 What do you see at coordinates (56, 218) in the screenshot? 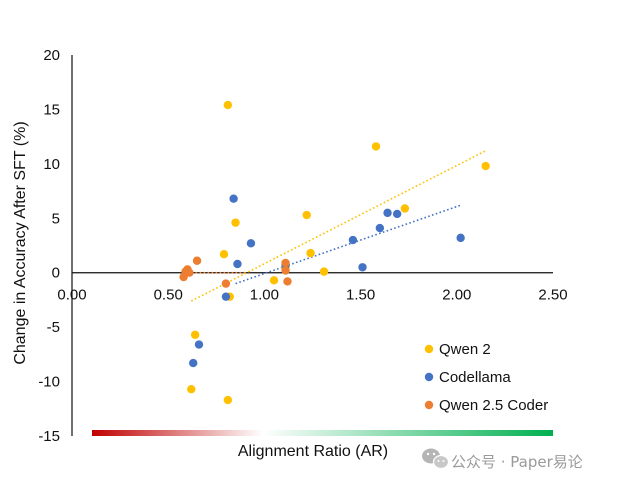
I see `y-tick-label: 5` at bounding box center [56, 218].